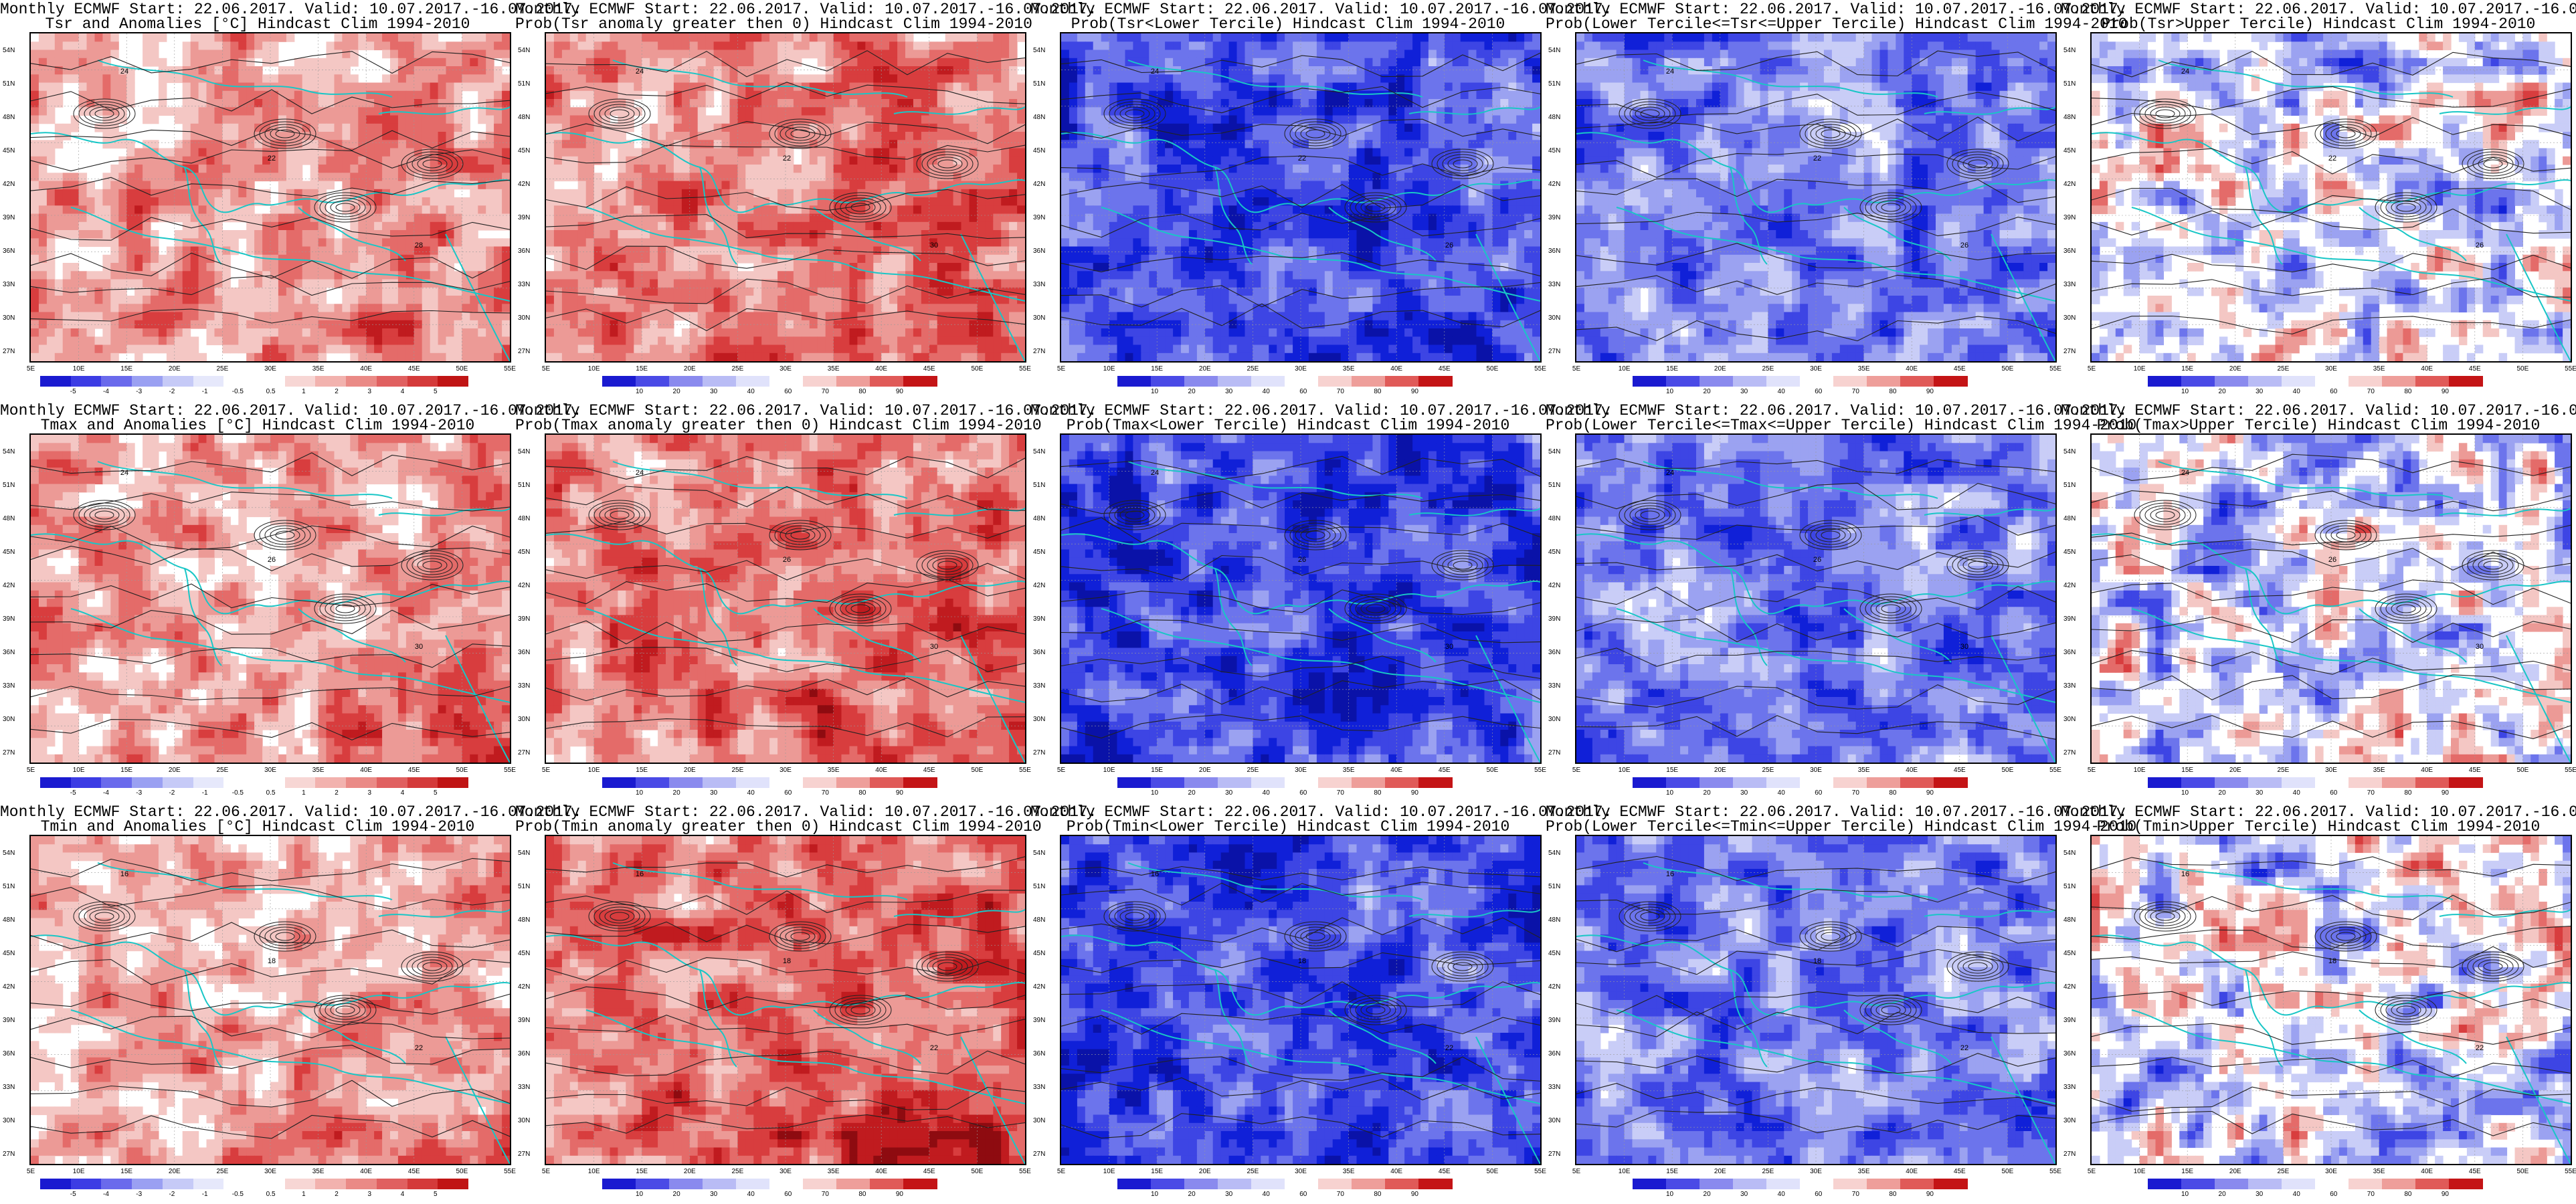 This screenshot has height=1204, width=2576. What do you see at coordinates (524, 1154) in the screenshot?
I see `lat-tick-label: 27N` at bounding box center [524, 1154].